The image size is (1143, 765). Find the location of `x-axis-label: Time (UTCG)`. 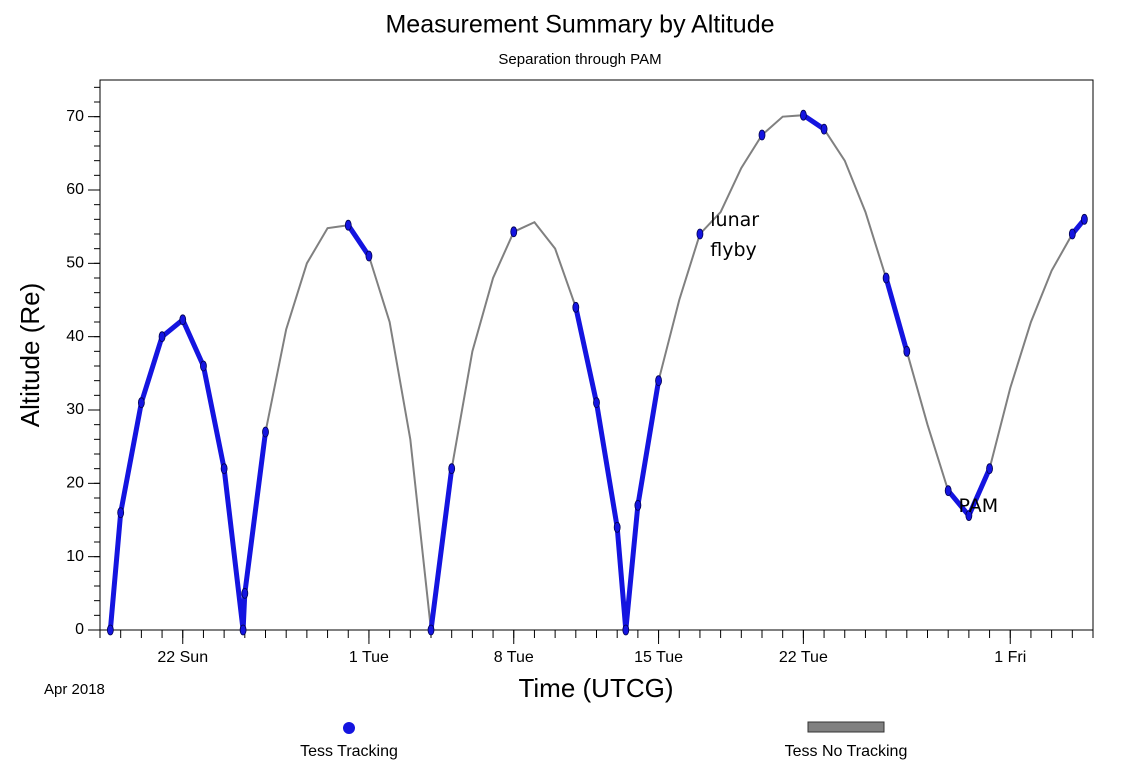

x-axis-label: Time (UTCG) is located at coordinates (595, 688).